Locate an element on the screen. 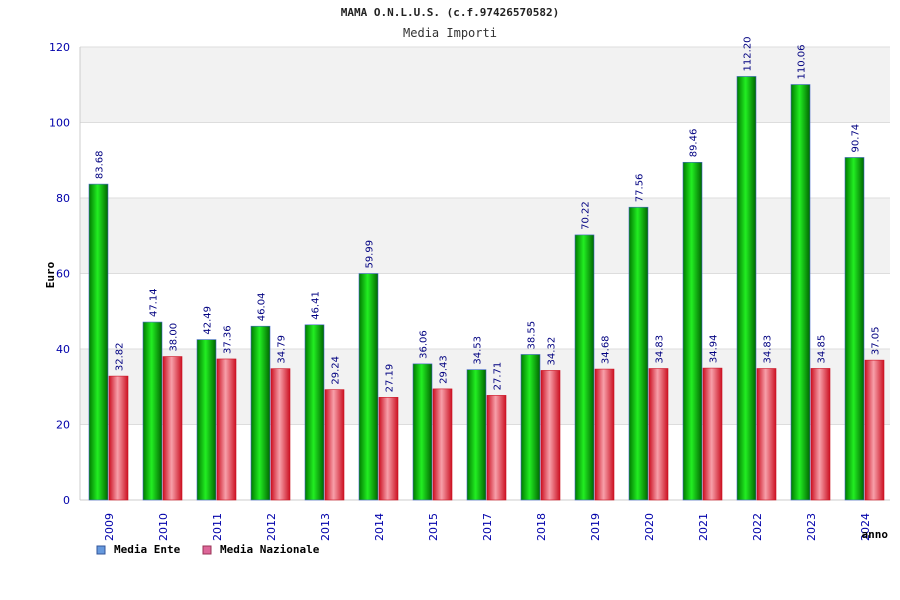 Image resolution: width=900 pixels, height=600 pixels. bar-media-nazionale-2023 is located at coordinates (820, 434).